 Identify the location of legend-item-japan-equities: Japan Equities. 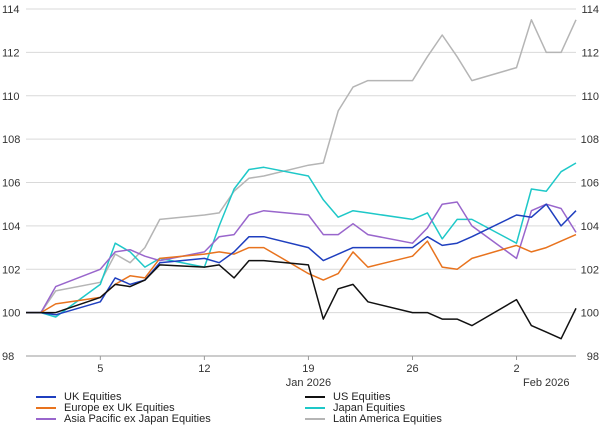
(355, 408).